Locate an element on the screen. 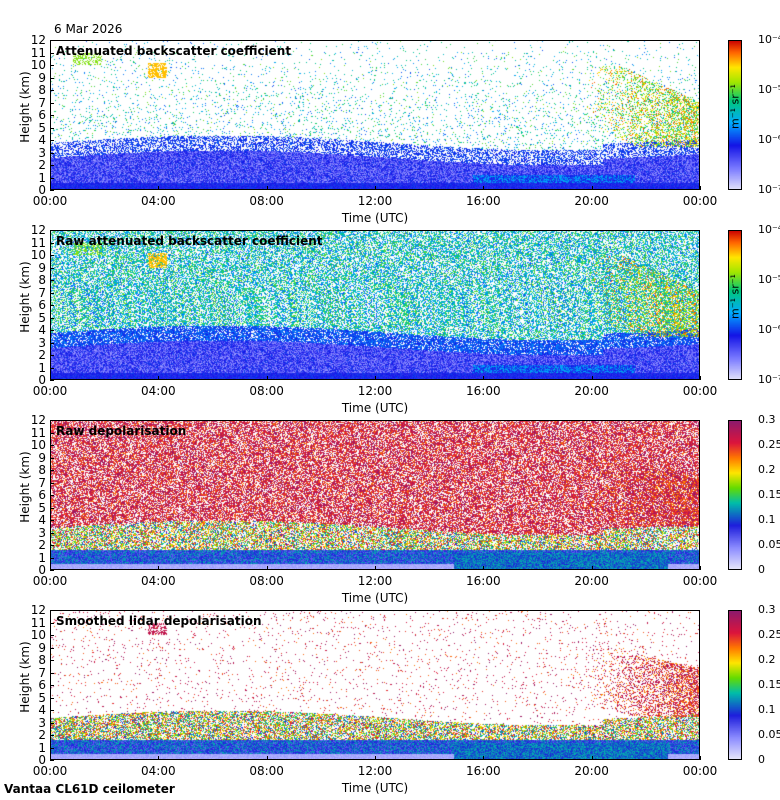  y-tick-label: 1 is located at coordinates (42, 177).